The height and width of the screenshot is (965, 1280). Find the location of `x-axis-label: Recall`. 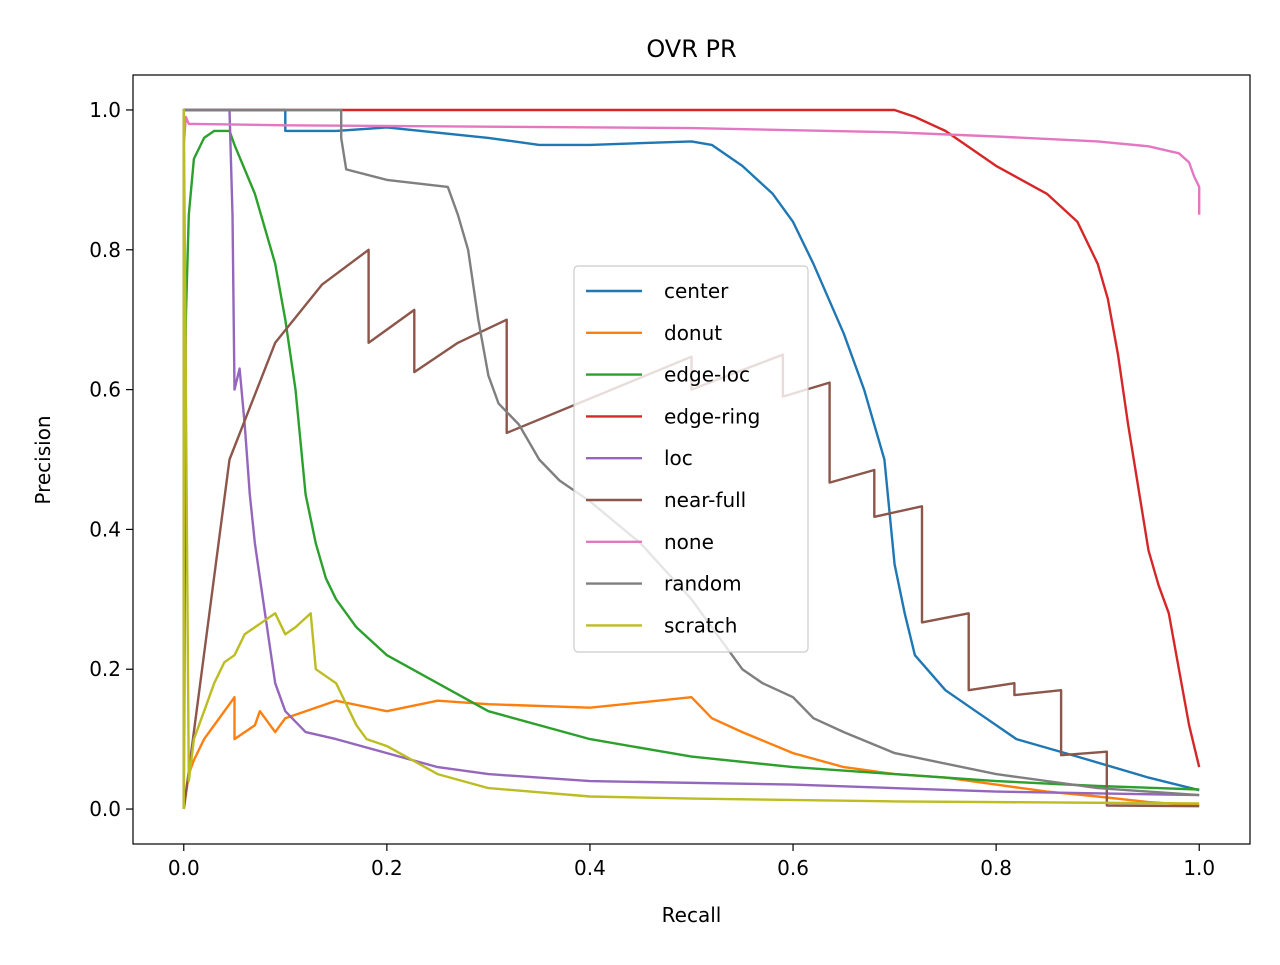

x-axis-label: Recall is located at coordinates (692, 915).